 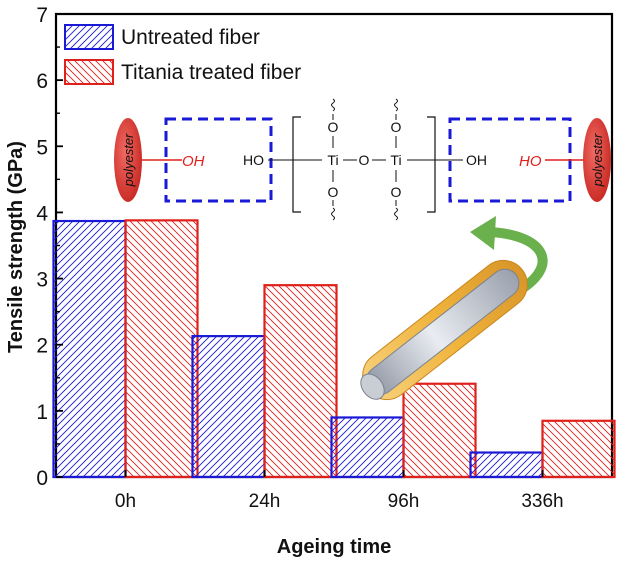 I want to click on polyester-label-right: polyester, so click(x=597, y=160).